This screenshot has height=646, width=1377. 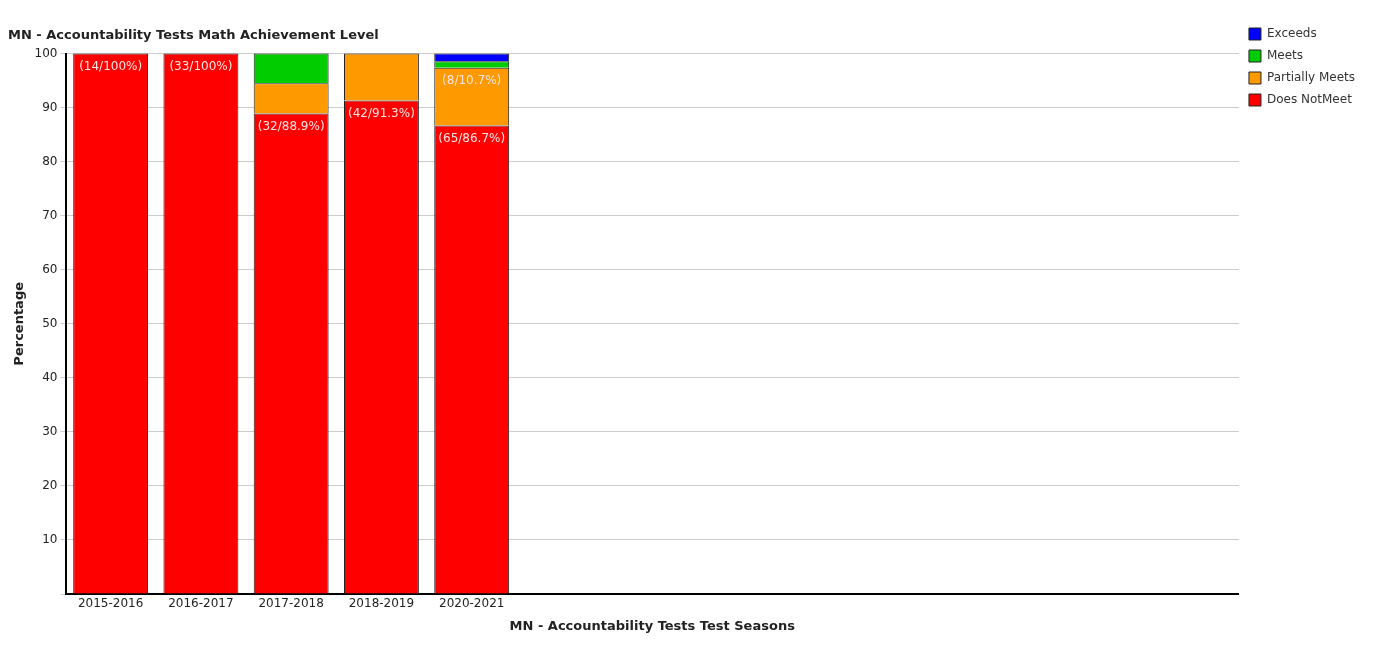 I want to click on y-tick-label: 60, so click(x=50, y=268).